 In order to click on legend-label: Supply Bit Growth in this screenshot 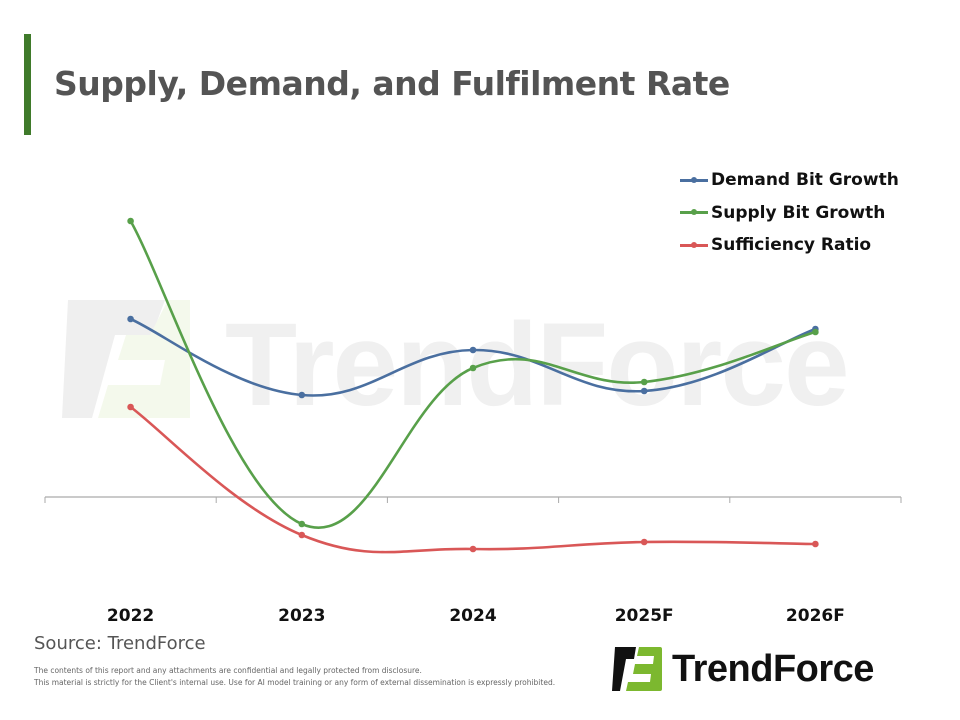, I will do `click(798, 212)`.